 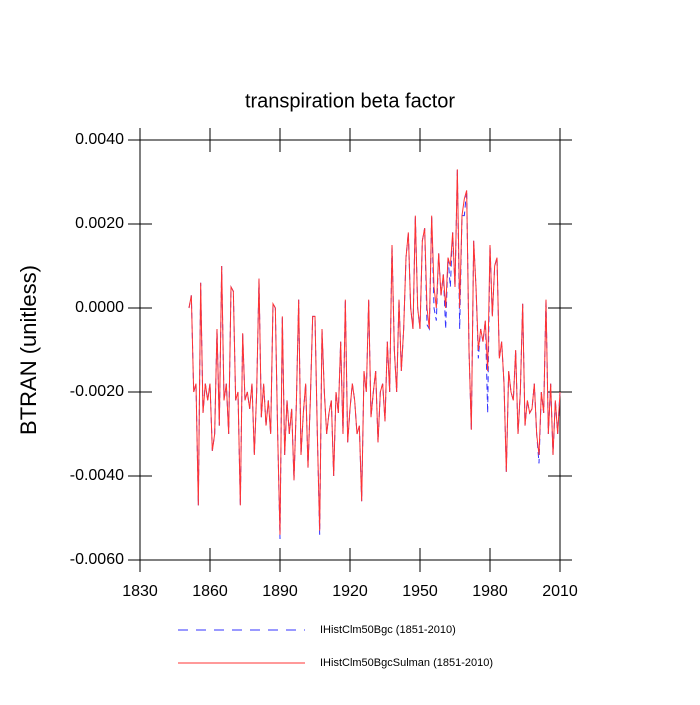 I want to click on x-tick-label: 1860, so click(x=210, y=591).